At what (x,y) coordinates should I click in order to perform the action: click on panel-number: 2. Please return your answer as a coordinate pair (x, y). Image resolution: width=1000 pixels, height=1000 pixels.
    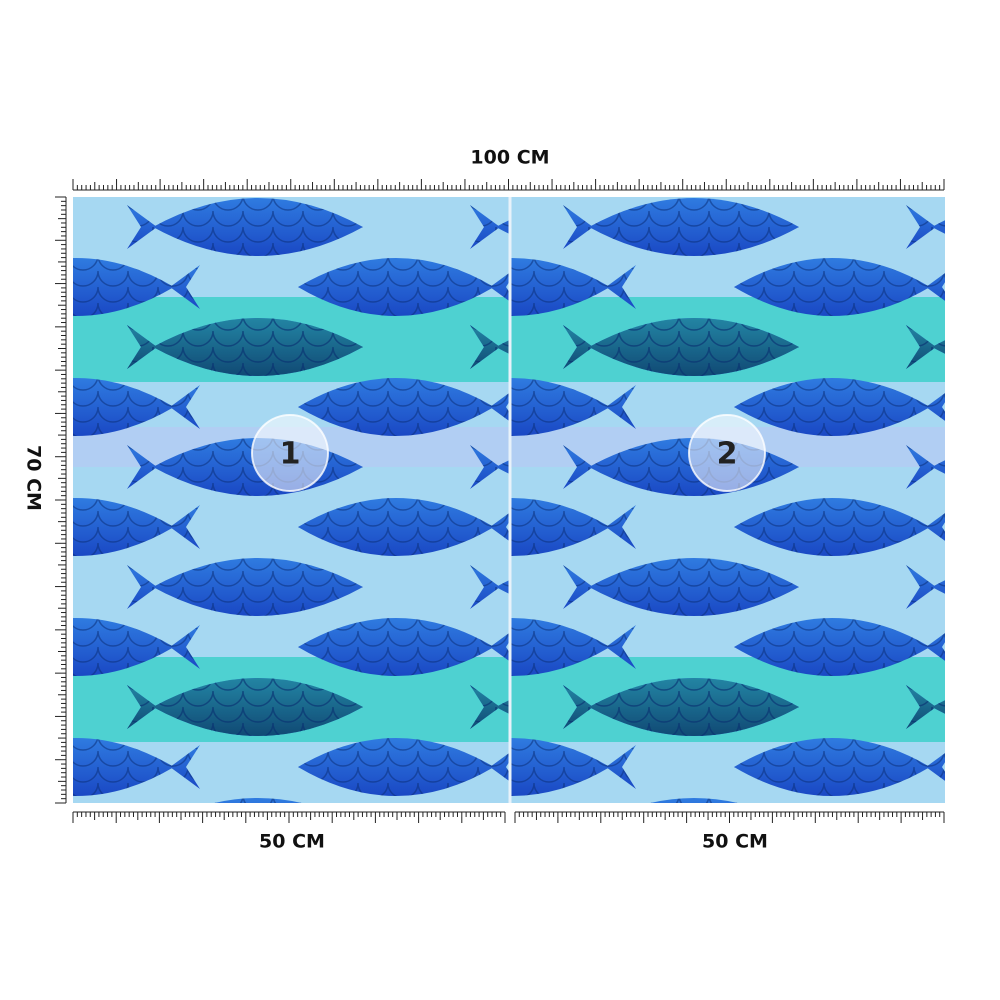
    Looking at the image, I should click on (727, 454).